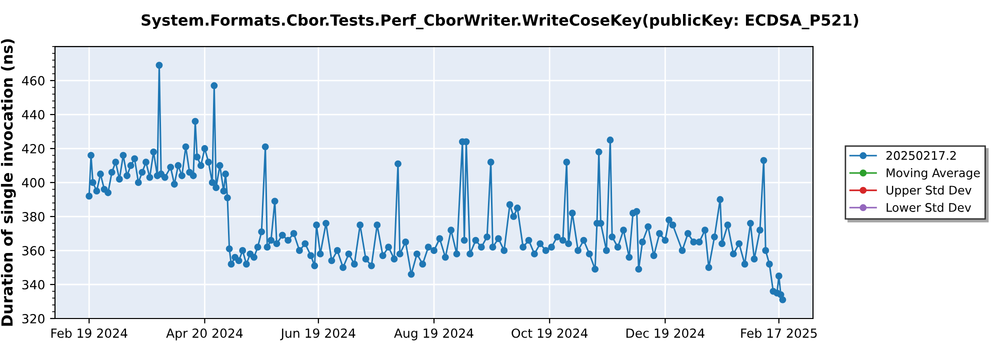 Image resolution: width=1000 pixels, height=350 pixels. What do you see at coordinates (89, 333) in the screenshot?
I see `x-tick-label: Feb 19 2024` at bounding box center [89, 333].